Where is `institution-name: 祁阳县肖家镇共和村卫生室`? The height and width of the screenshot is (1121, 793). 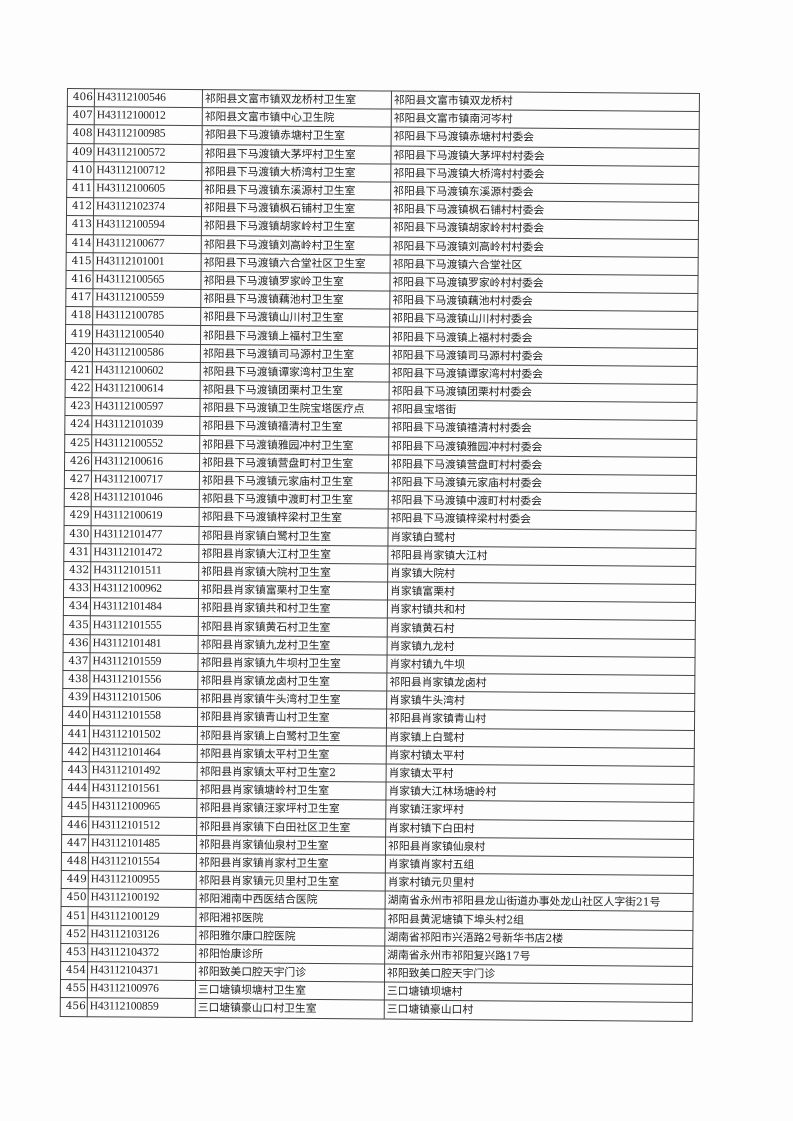
institution-name: 祁阳县肖家镇共和村卫生室 is located at coordinates (293, 608).